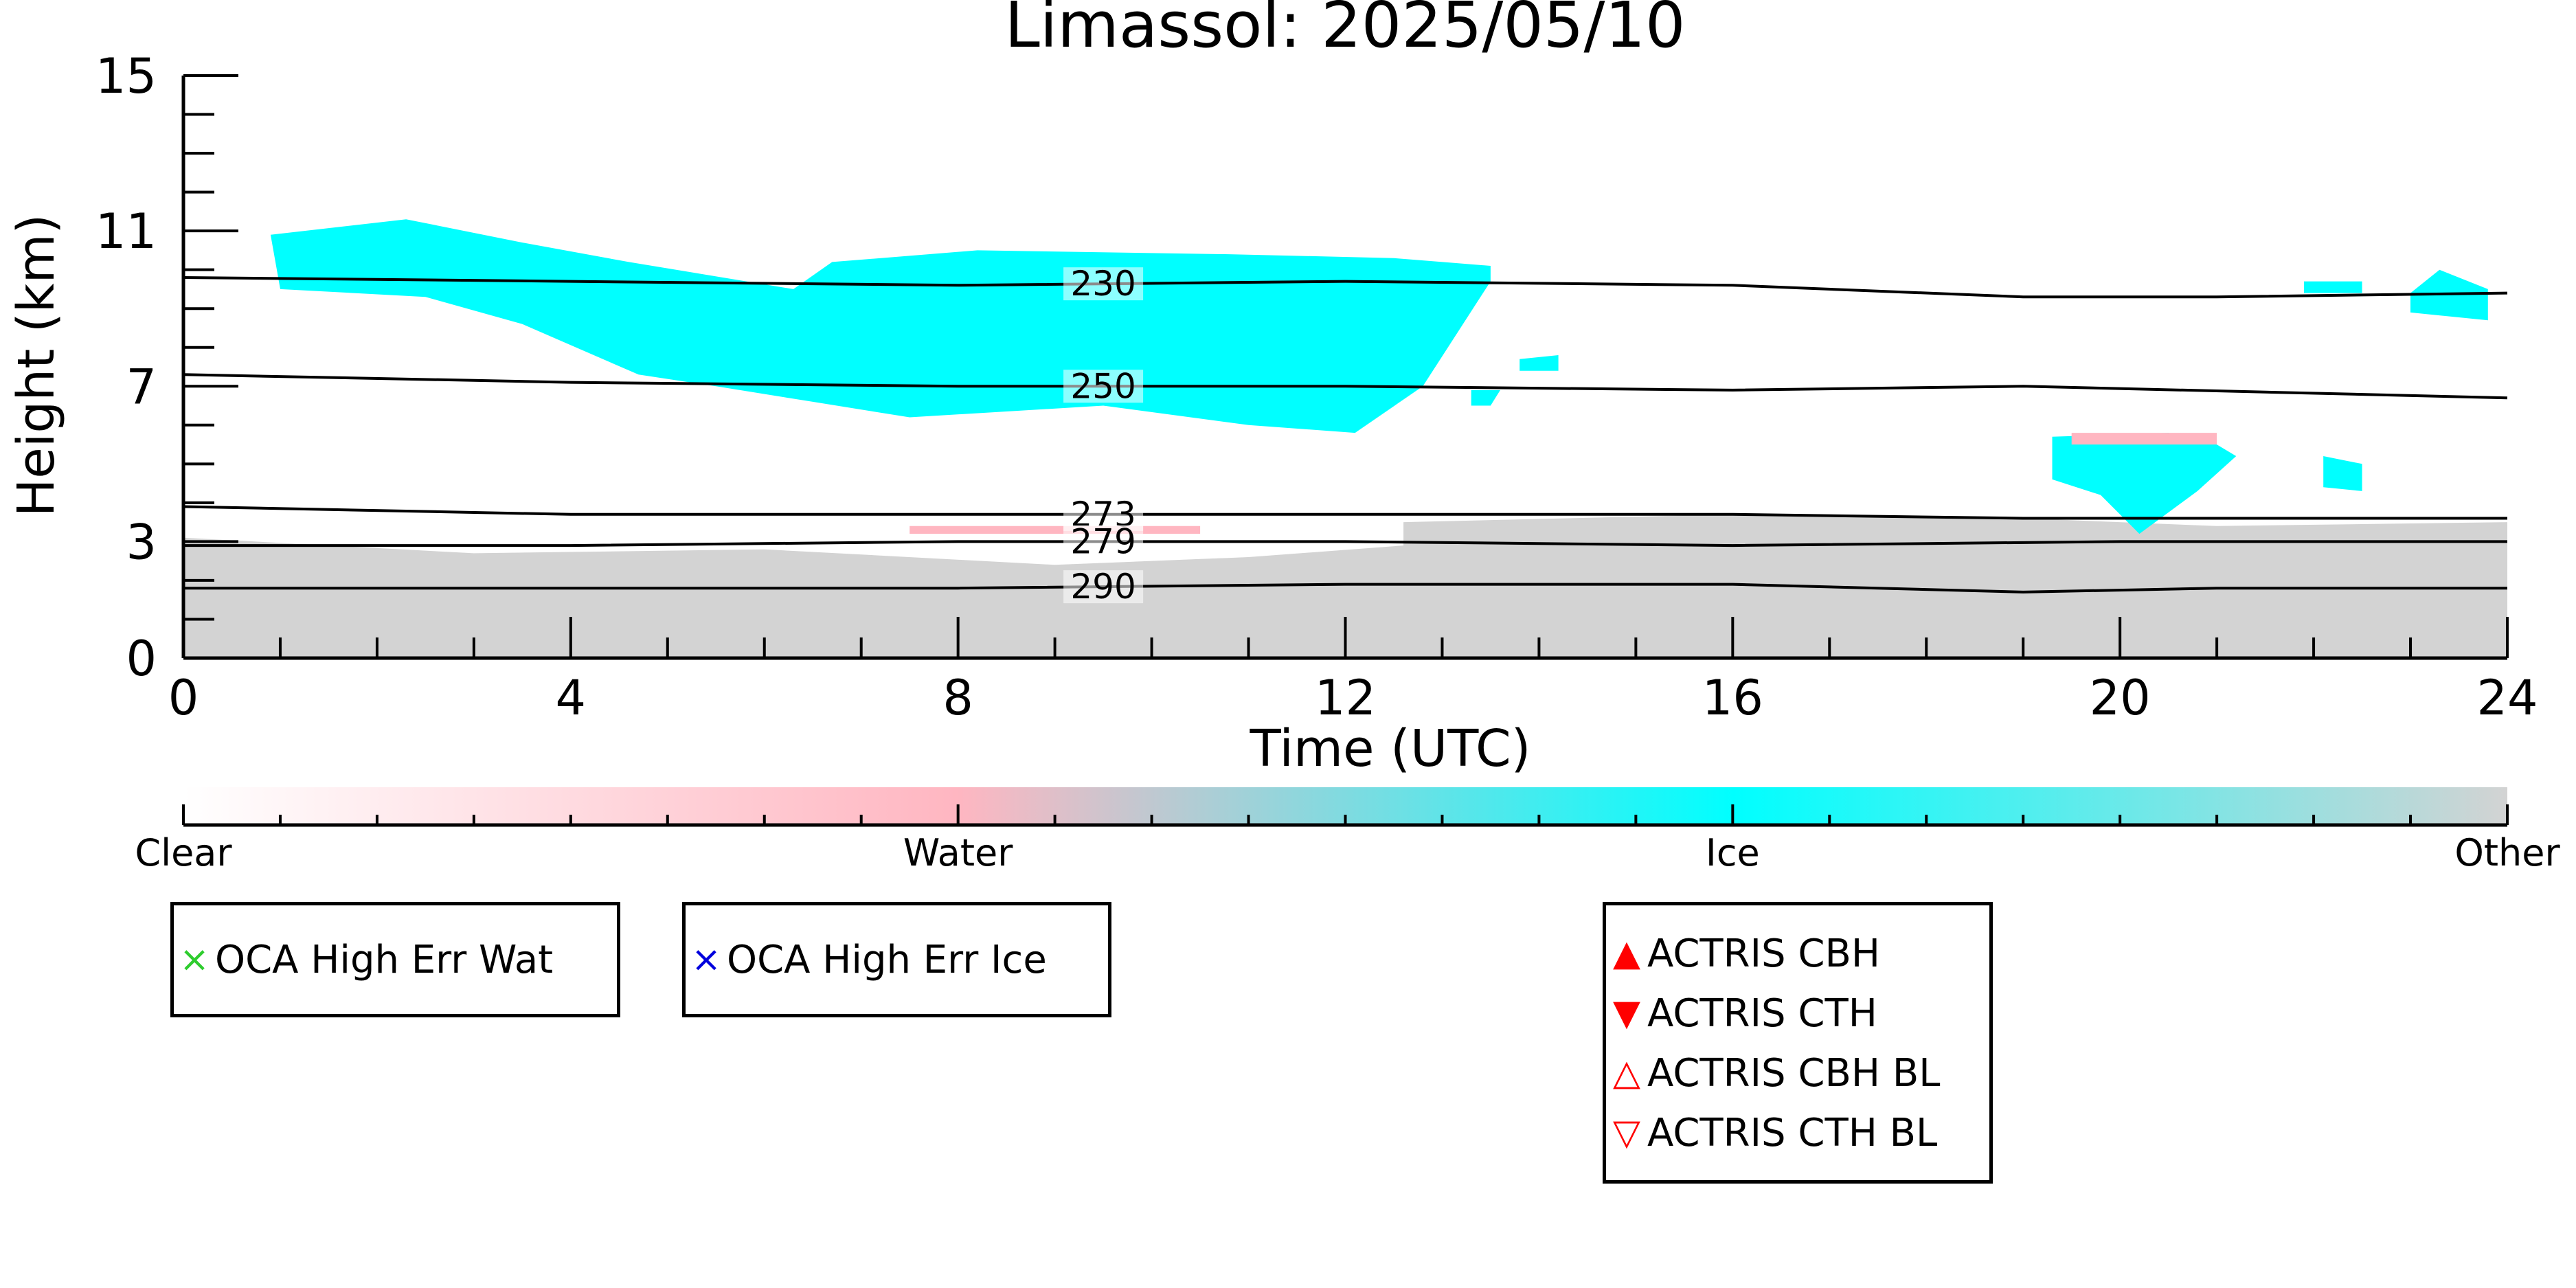  Describe the element at coordinates (183, 852) in the screenshot. I see `colorbar-label-clear: Clear` at that location.